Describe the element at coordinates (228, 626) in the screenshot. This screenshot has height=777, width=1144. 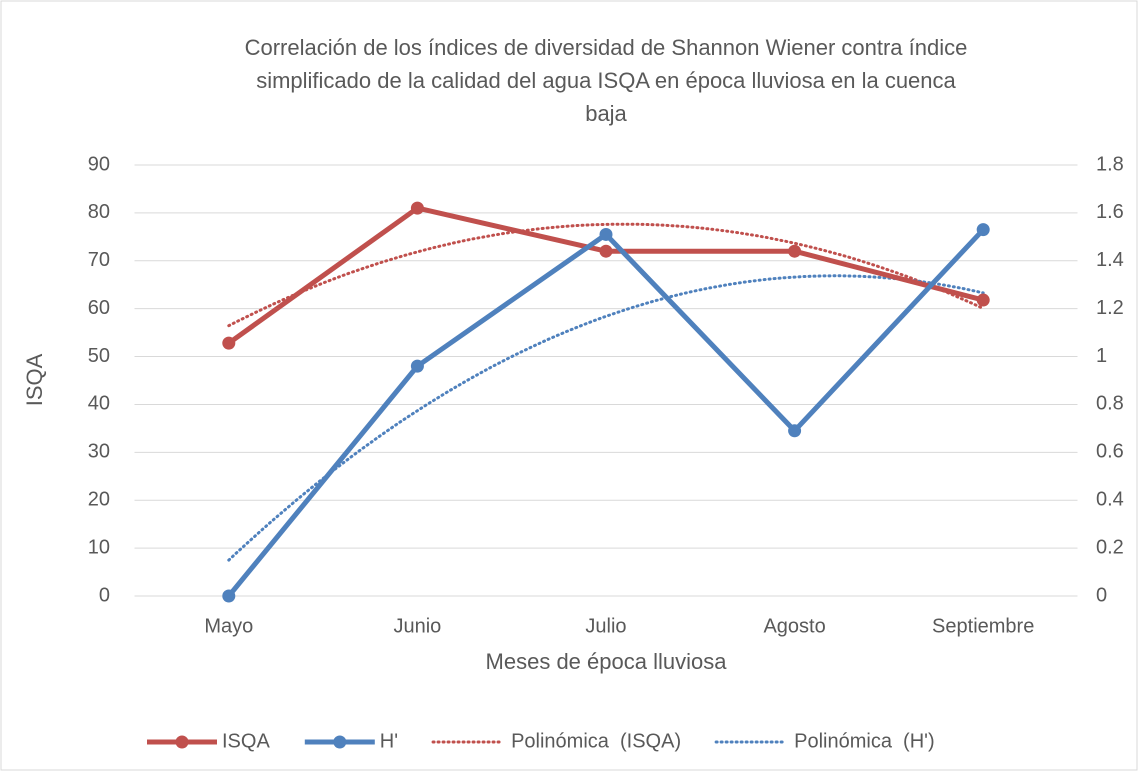
I see `x-tick-label: Mayo` at that location.